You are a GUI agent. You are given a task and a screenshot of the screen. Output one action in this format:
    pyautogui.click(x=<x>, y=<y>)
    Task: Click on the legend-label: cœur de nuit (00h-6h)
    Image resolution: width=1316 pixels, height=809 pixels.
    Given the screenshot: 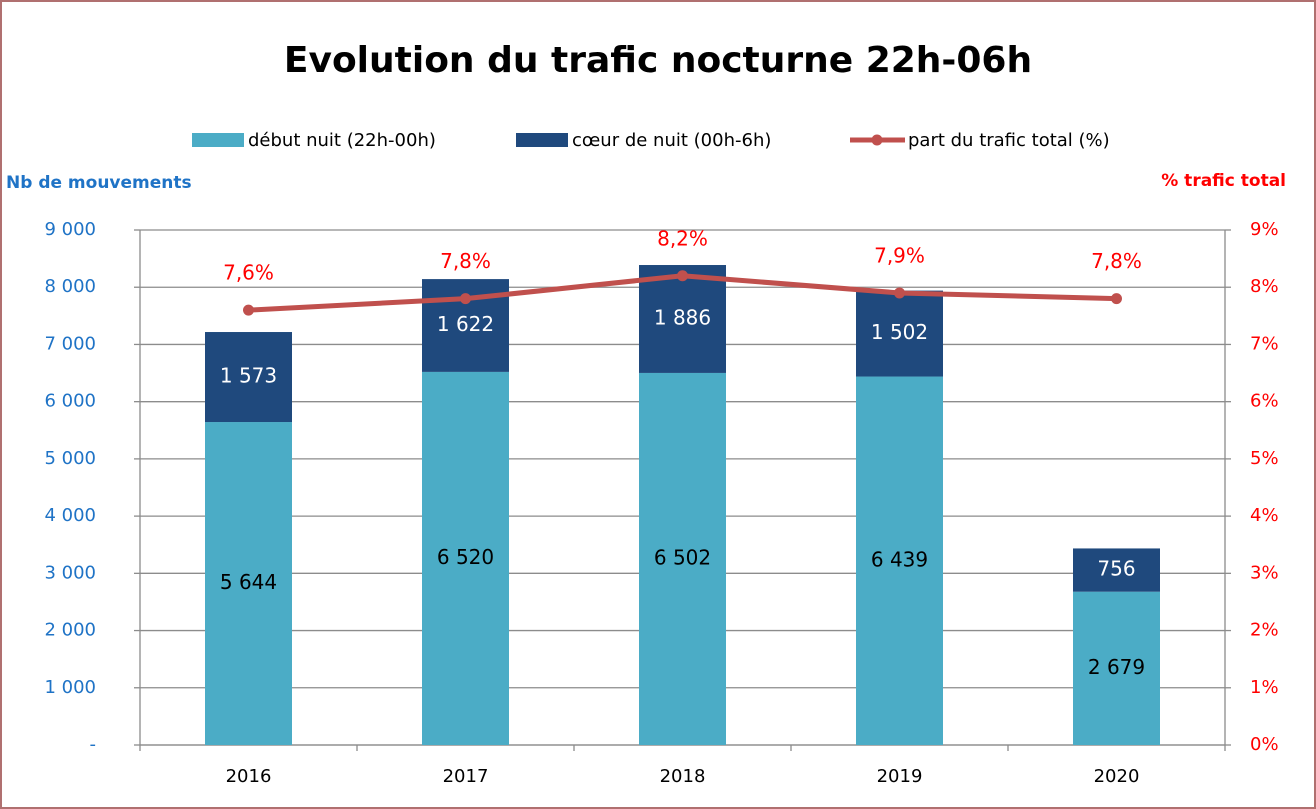 What is the action you would take?
    pyautogui.click(x=671, y=140)
    